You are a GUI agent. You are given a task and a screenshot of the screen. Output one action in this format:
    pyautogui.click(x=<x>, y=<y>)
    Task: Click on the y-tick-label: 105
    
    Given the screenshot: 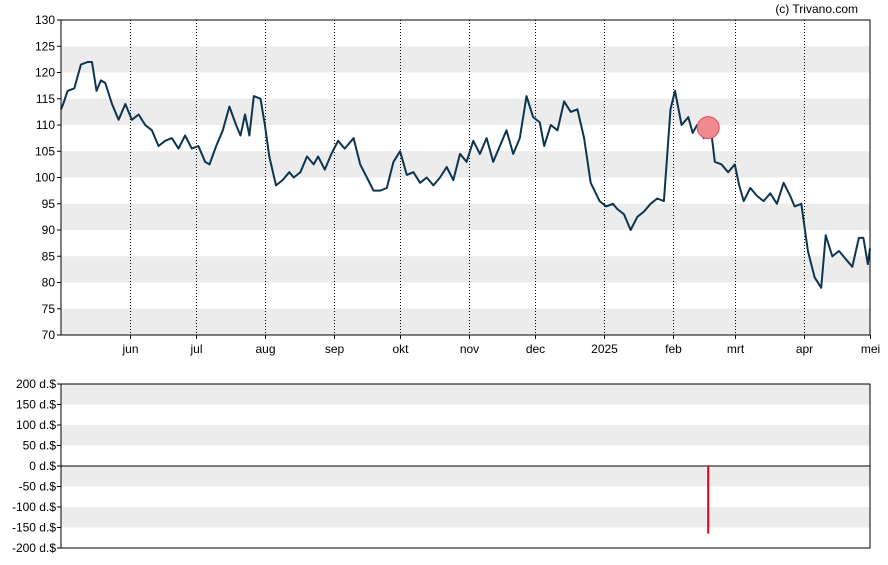 What is the action you would take?
    pyautogui.click(x=45, y=151)
    